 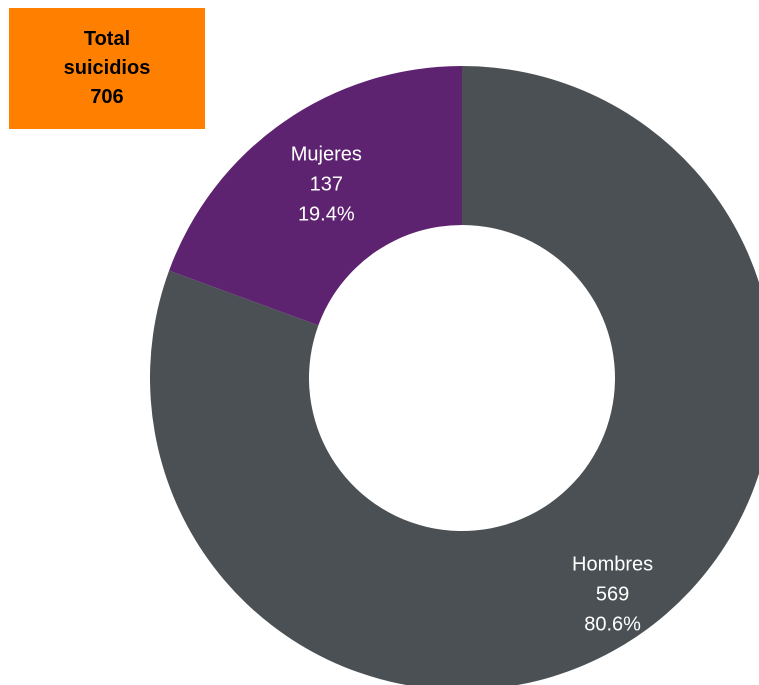 I want to click on total-box-line-1: Total, so click(x=107, y=39).